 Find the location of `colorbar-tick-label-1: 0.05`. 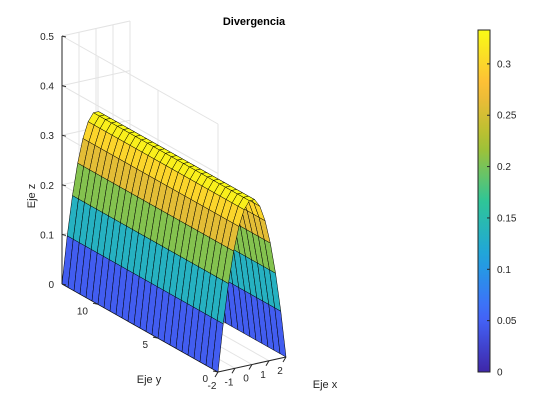

colorbar-tick-label-1: 0.05 is located at coordinates (507, 321).